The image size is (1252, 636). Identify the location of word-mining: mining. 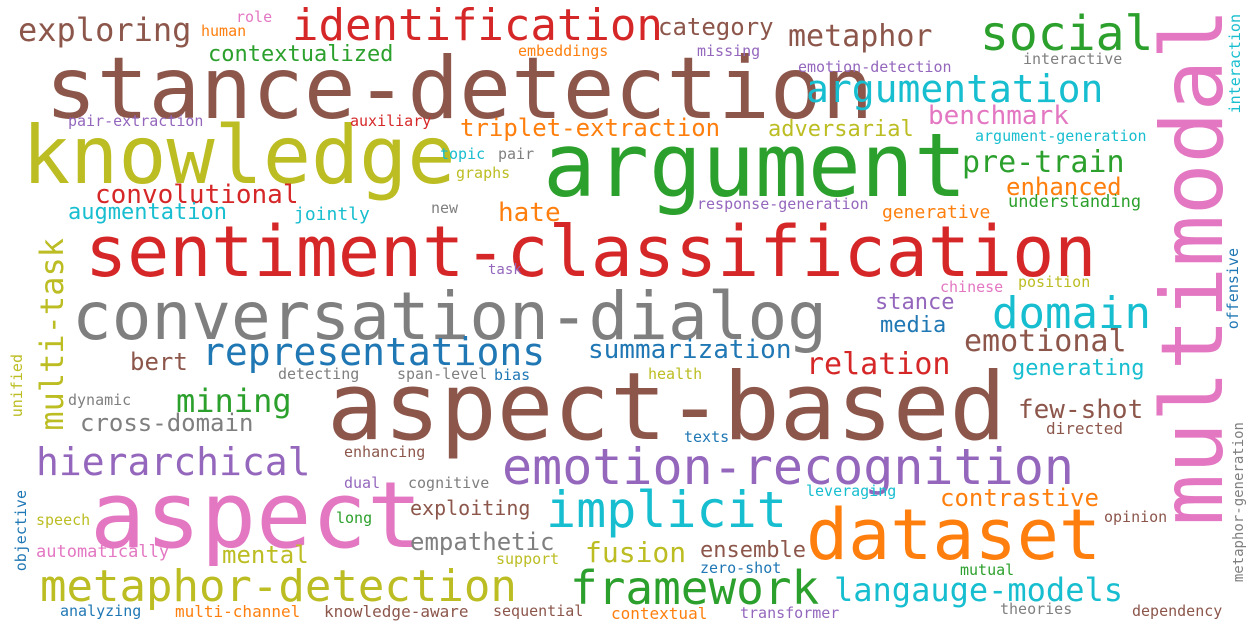
(234, 401).